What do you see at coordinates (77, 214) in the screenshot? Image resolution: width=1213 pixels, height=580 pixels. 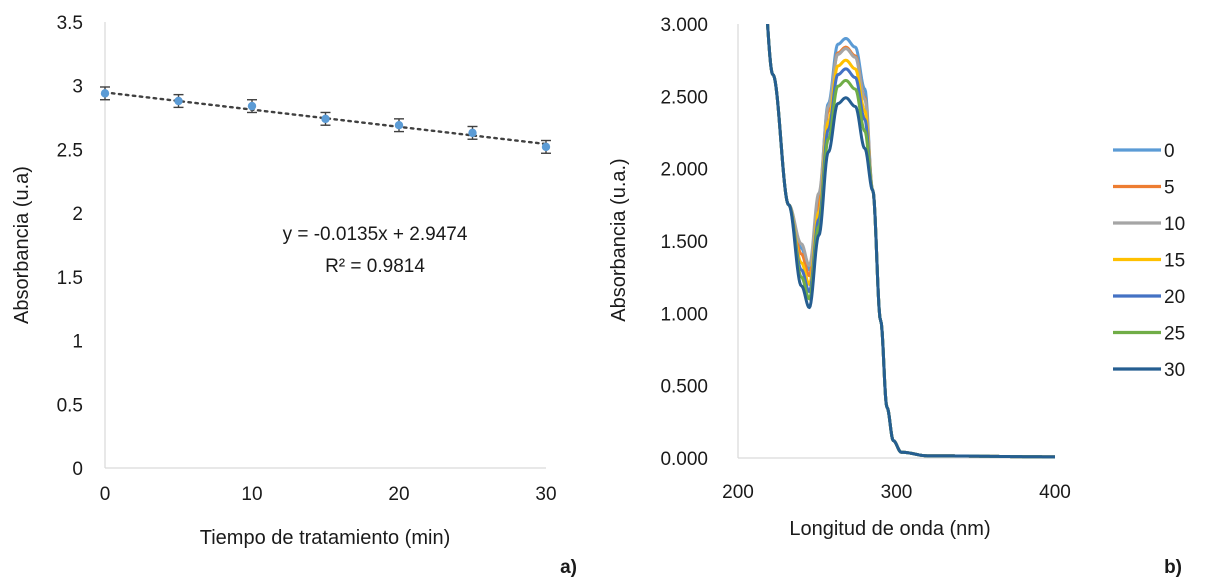 I see `y-tick-label-a: 2` at bounding box center [77, 214].